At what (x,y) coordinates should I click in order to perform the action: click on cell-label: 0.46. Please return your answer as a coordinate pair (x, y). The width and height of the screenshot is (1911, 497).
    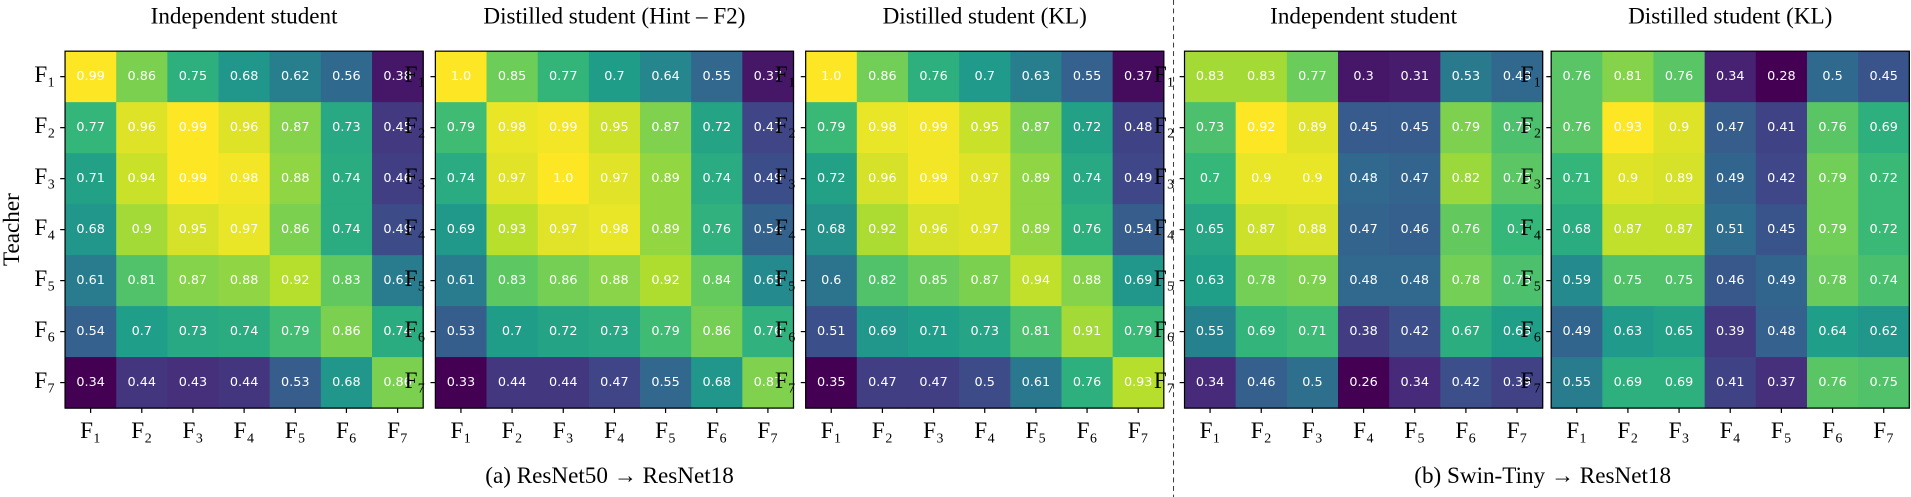
    Looking at the image, I should click on (397, 178).